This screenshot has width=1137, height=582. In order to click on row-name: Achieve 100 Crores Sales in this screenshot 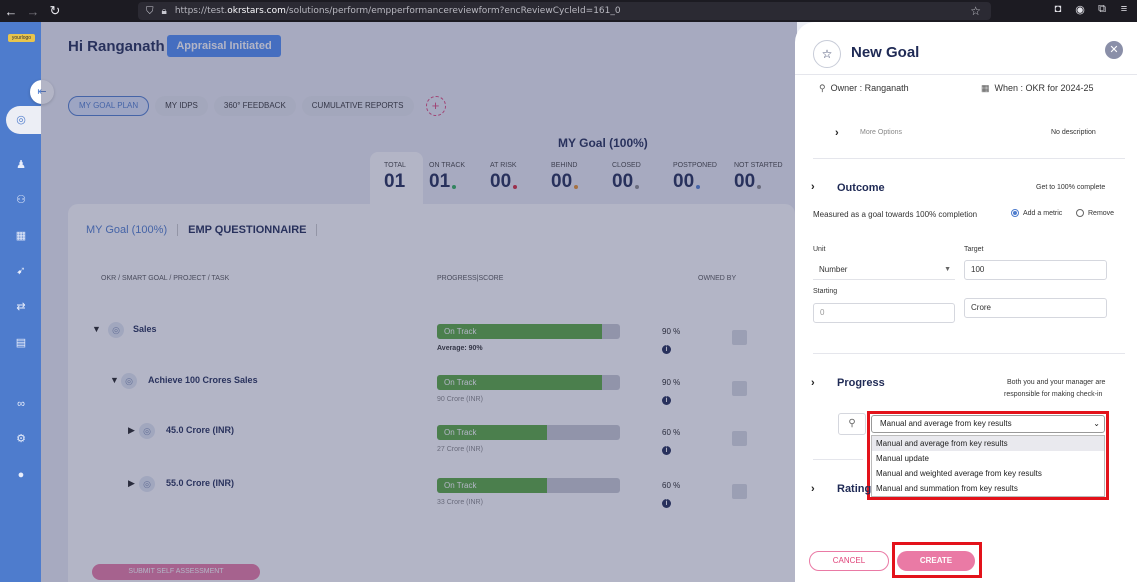, I will do `click(203, 380)`.